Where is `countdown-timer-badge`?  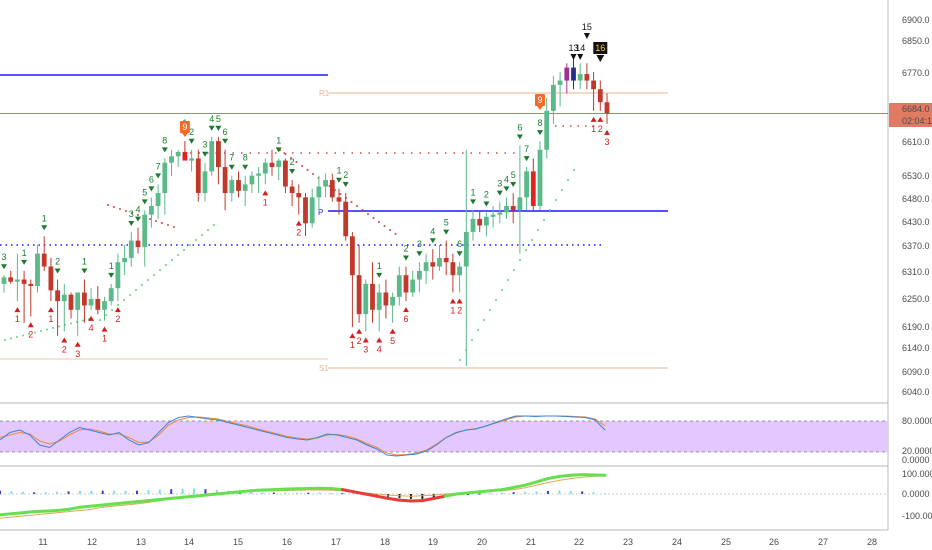 countdown-timer-badge is located at coordinates (910, 121).